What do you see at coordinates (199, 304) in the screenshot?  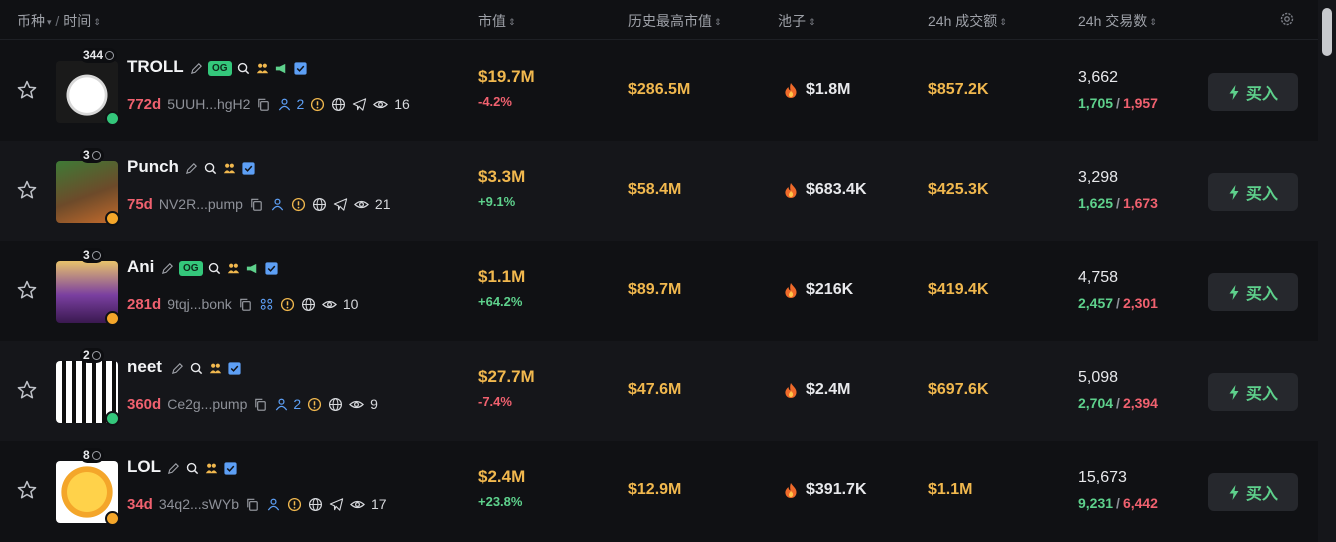 I see `contract-address: 9tqj...bonk` at bounding box center [199, 304].